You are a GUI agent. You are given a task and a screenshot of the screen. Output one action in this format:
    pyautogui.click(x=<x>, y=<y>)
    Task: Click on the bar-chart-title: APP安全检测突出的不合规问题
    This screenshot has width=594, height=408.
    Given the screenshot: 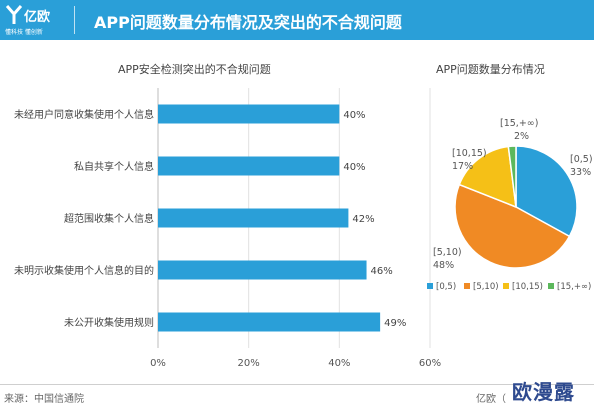 What is the action you would take?
    pyautogui.click(x=194, y=69)
    